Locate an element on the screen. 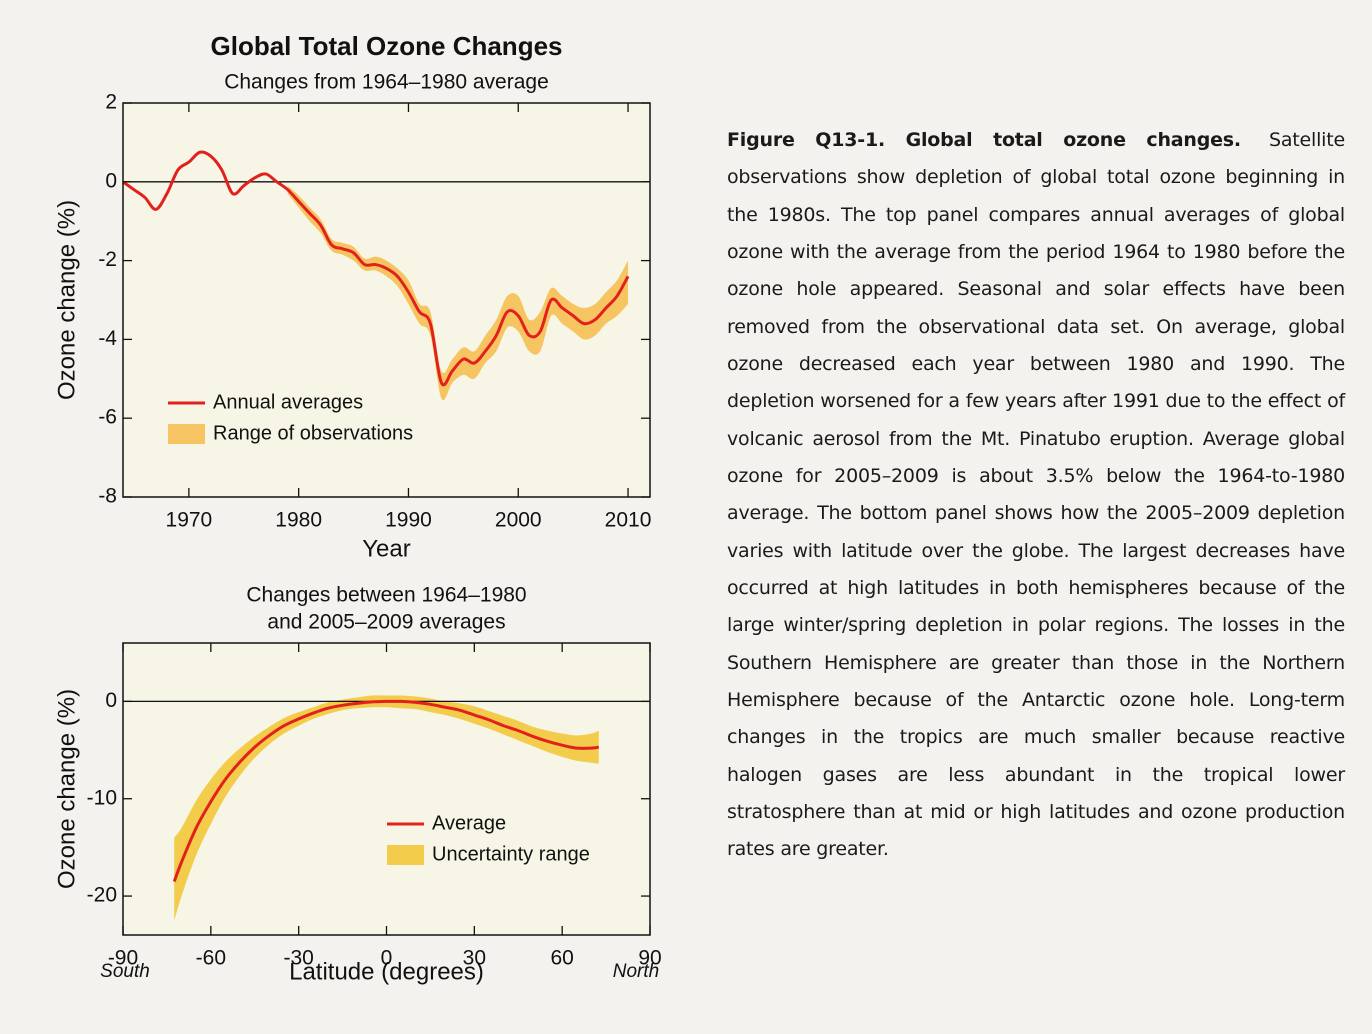  y-tick-label: -8 is located at coordinates (107, 496).